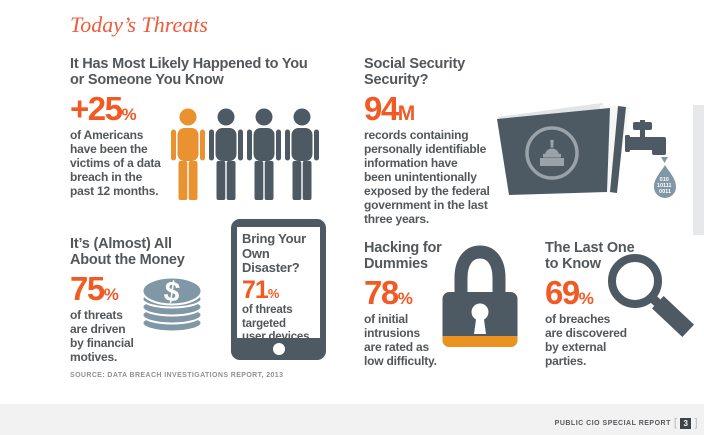 The image size is (704, 435). Describe the element at coordinates (665, 186) in the screenshot. I see `drop-binary-text: 010 10111 0011` at that location.